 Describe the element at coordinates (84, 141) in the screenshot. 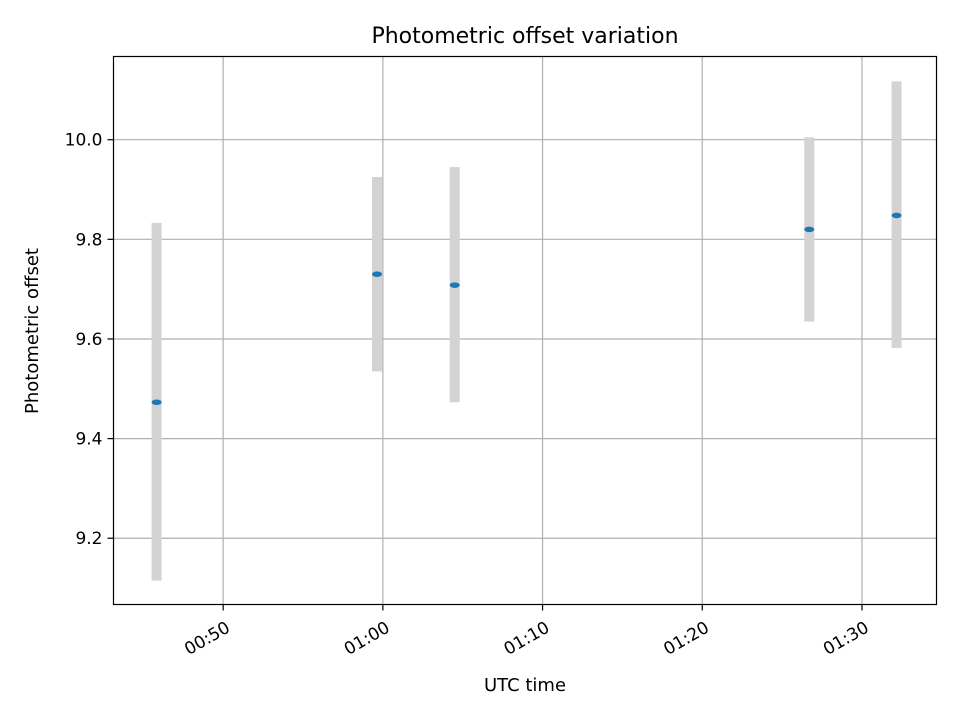

I see `y-tick-label: 10.0` at that location.